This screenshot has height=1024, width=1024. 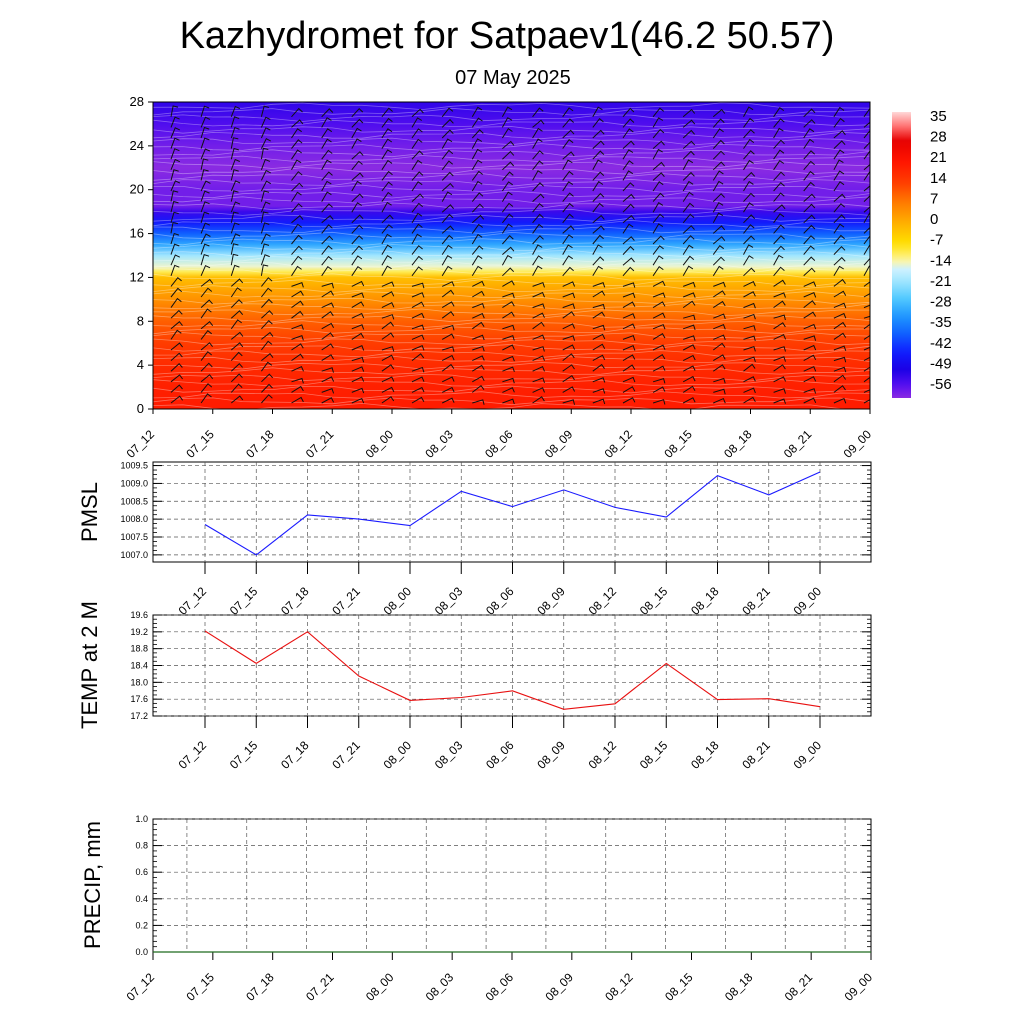 What do you see at coordinates (808, 755) in the screenshot?
I see `x-tick-label: 09_00` at bounding box center [808, 755].